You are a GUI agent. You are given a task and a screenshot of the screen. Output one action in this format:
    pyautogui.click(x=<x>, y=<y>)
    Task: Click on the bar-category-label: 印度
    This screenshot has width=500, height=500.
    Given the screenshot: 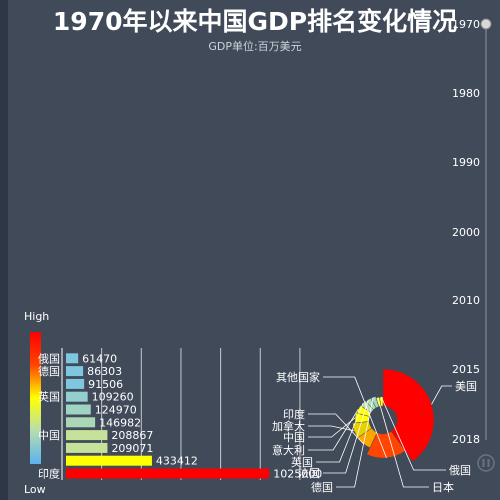 What is the action you would take?
    pyautogui.click(x=49, y=474)
    